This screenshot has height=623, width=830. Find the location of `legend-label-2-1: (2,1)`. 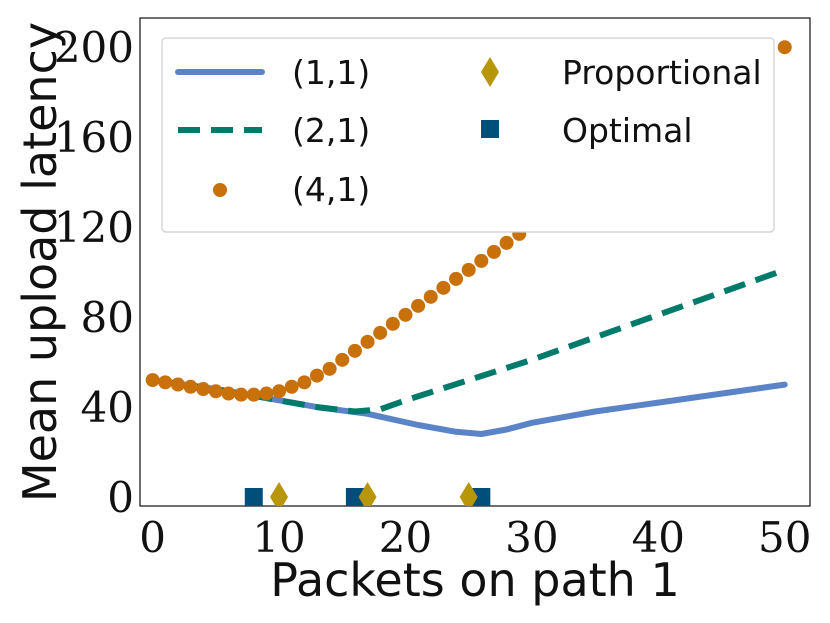

legend-label-2-1: (2,1) is located at coordinates (331, 130).